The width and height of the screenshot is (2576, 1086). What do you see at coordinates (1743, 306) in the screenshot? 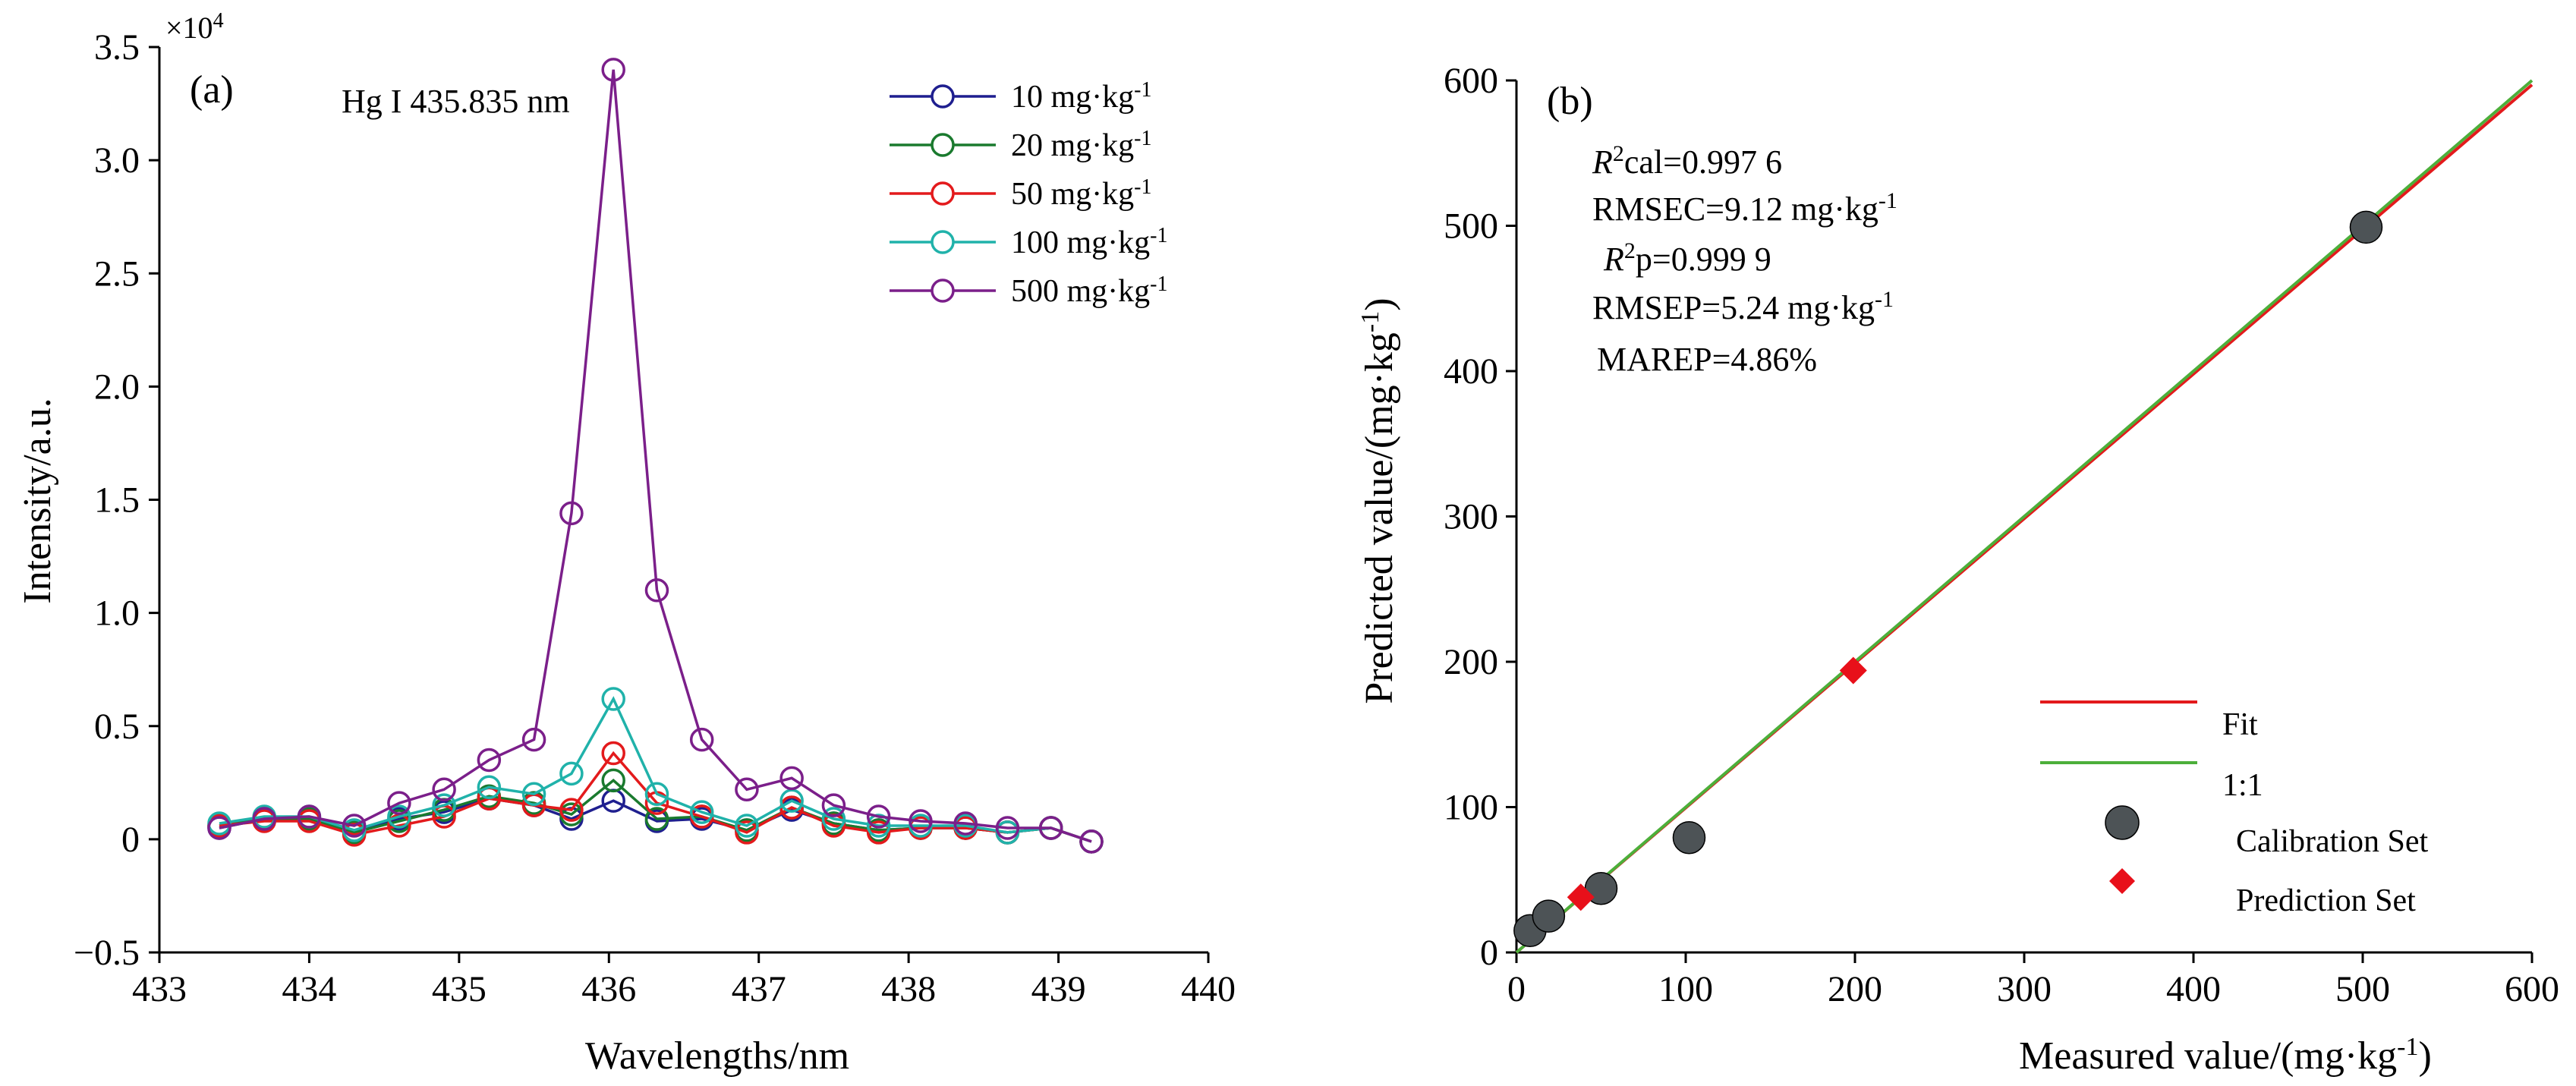
I see `stat-rmsep: RMSEP=5.24 mg·kg-1` at bounding box center [1743, 306].